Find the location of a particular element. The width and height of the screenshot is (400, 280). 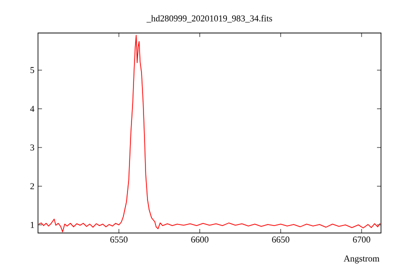

x-tick-label: 6700 is located at coordinates (361, 239).